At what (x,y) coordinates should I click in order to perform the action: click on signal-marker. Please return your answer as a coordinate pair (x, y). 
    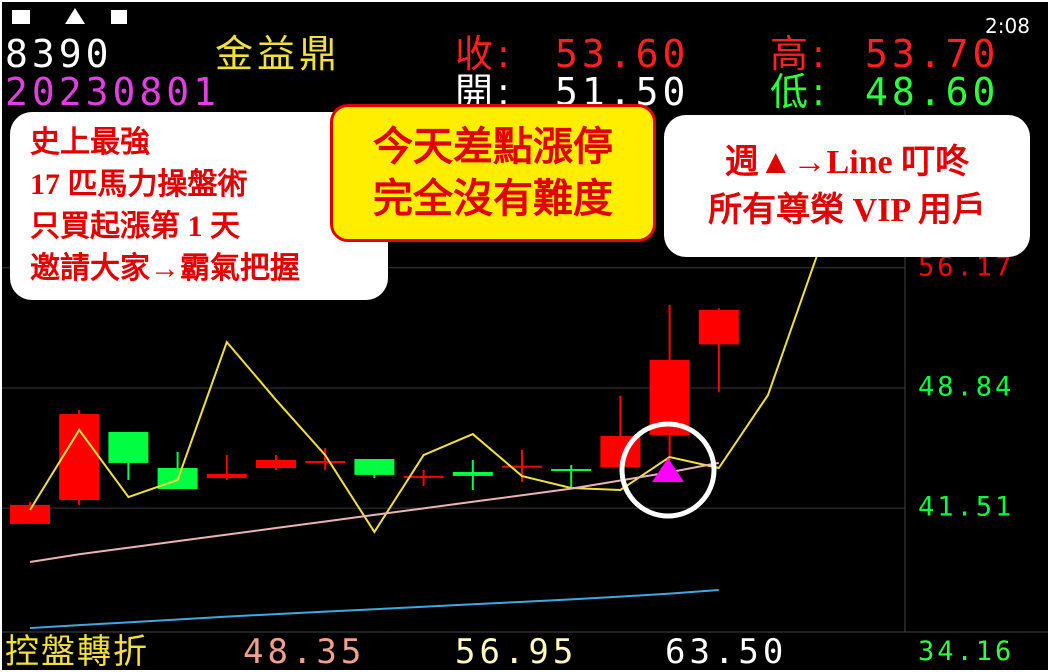
    Looking at the image, I should click on (668, 470).